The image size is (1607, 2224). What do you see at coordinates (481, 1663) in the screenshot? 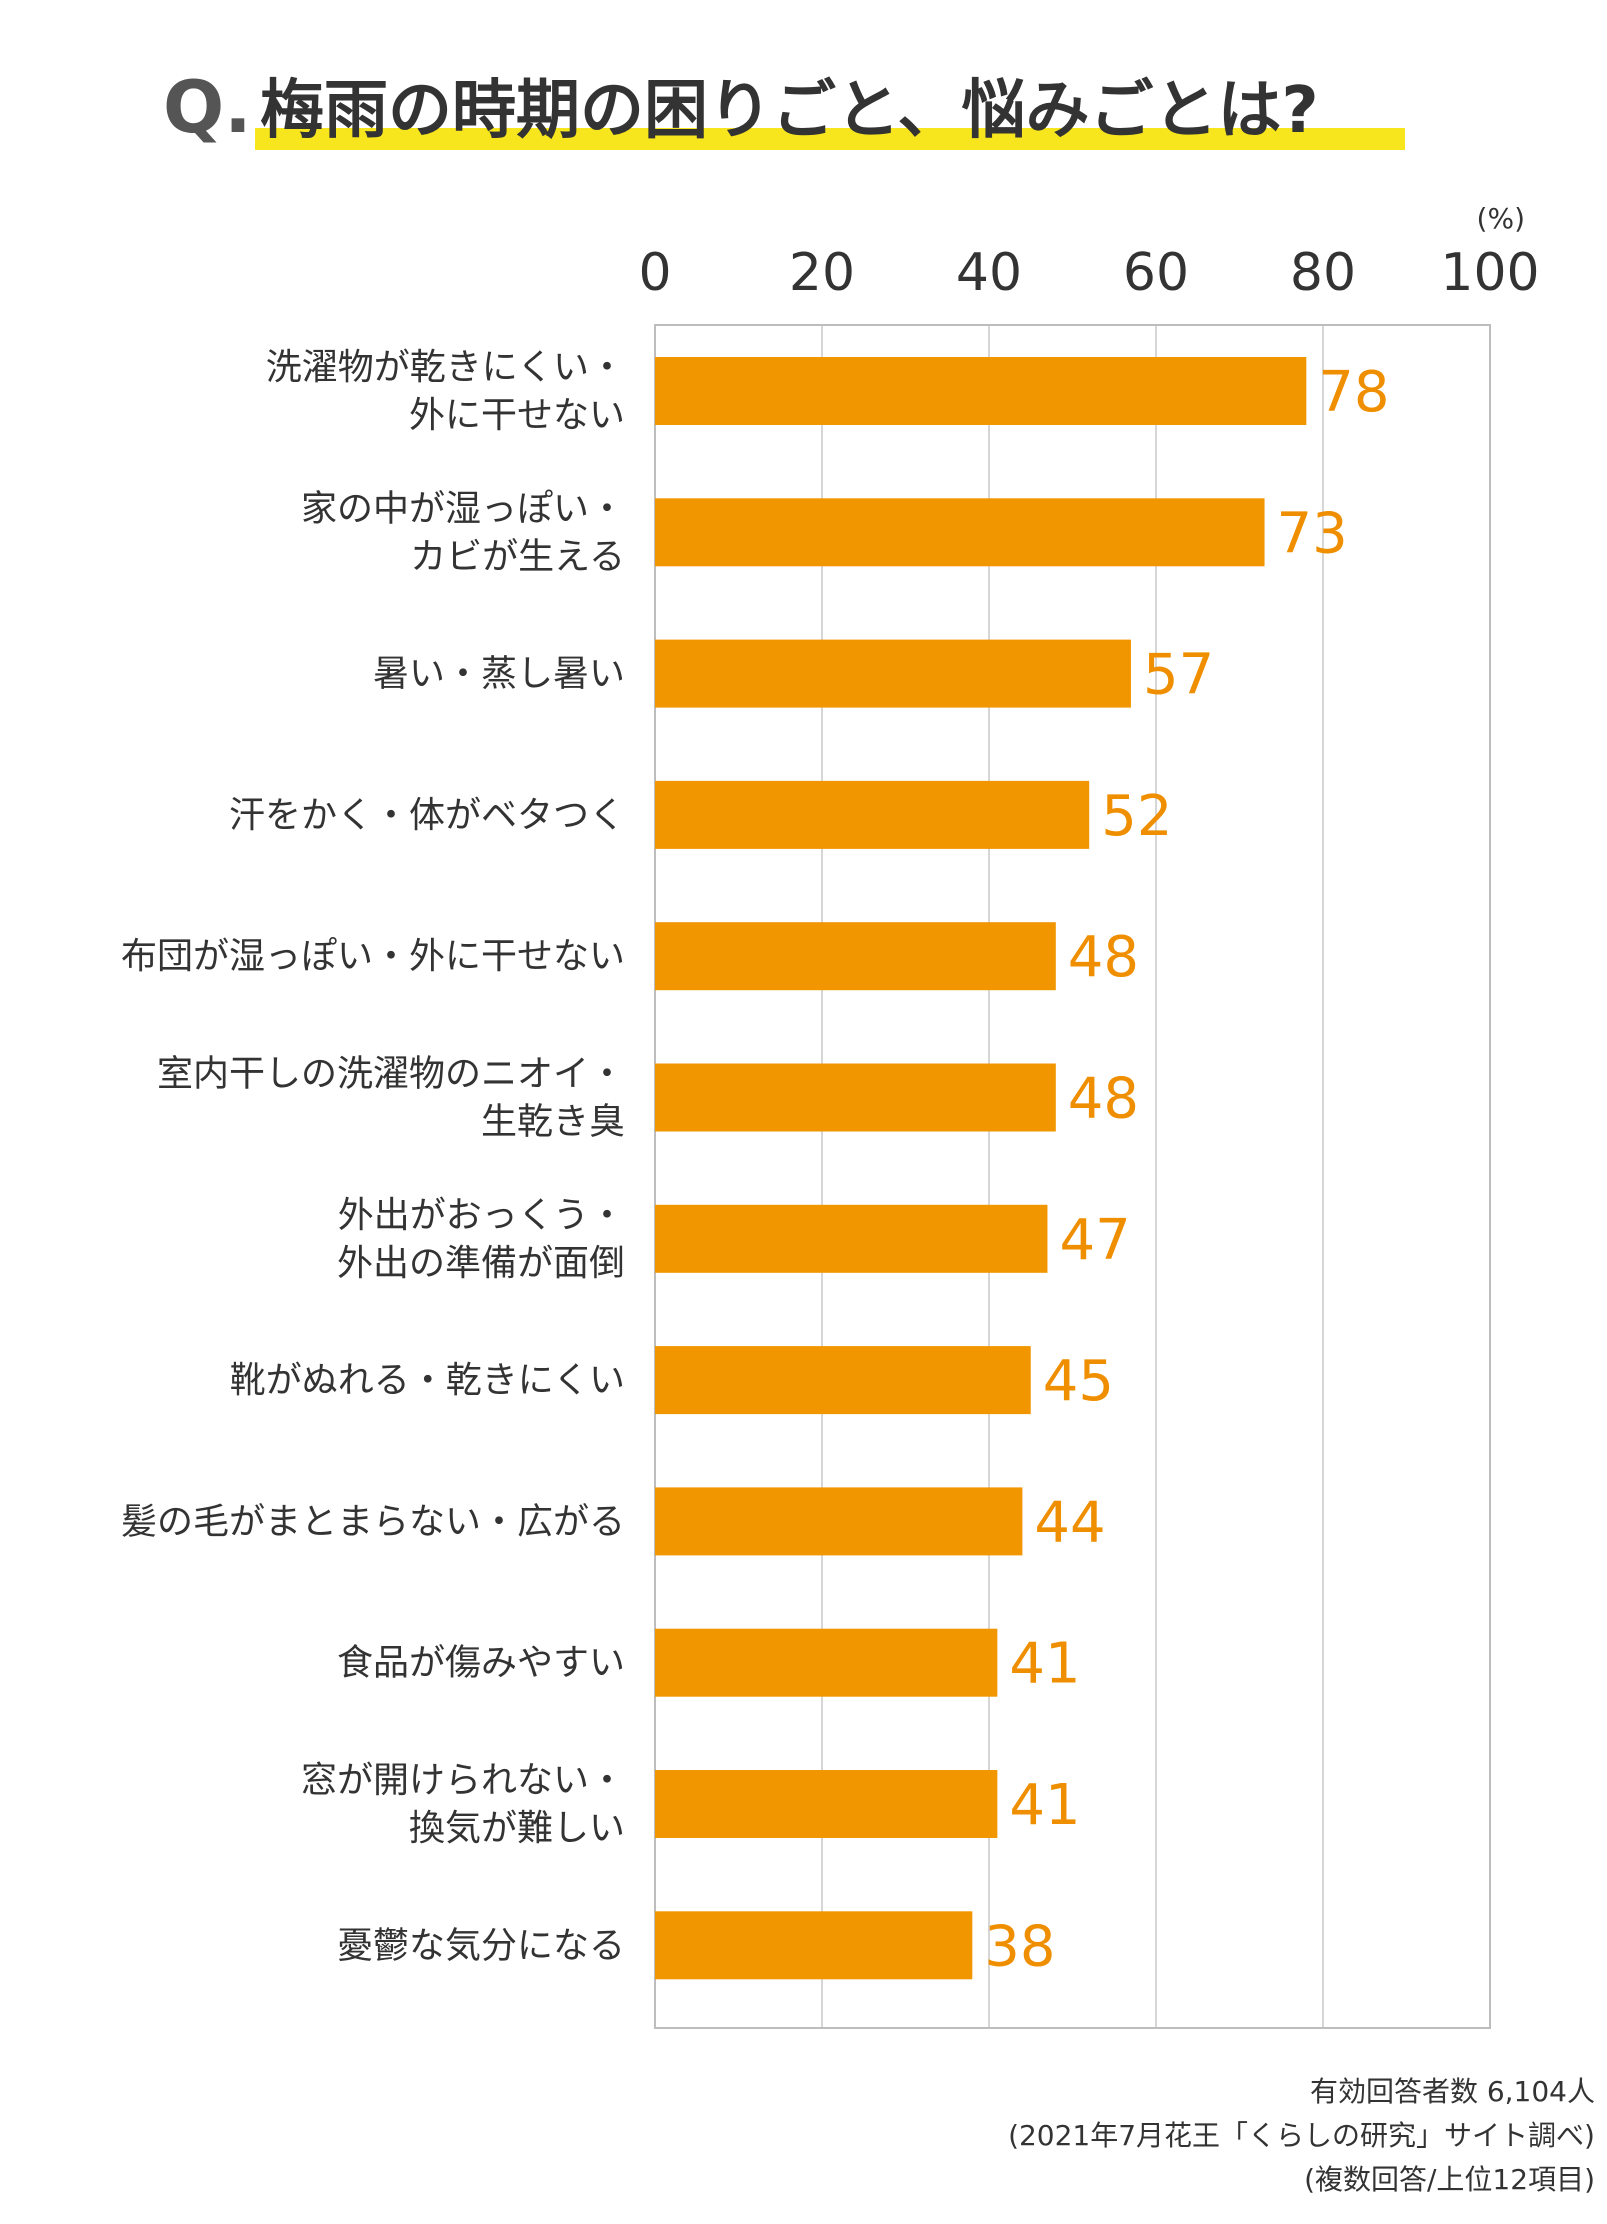
I see `category-label-10-line-1: 食品が傷みやすい` at bounding box center [481, 1663].